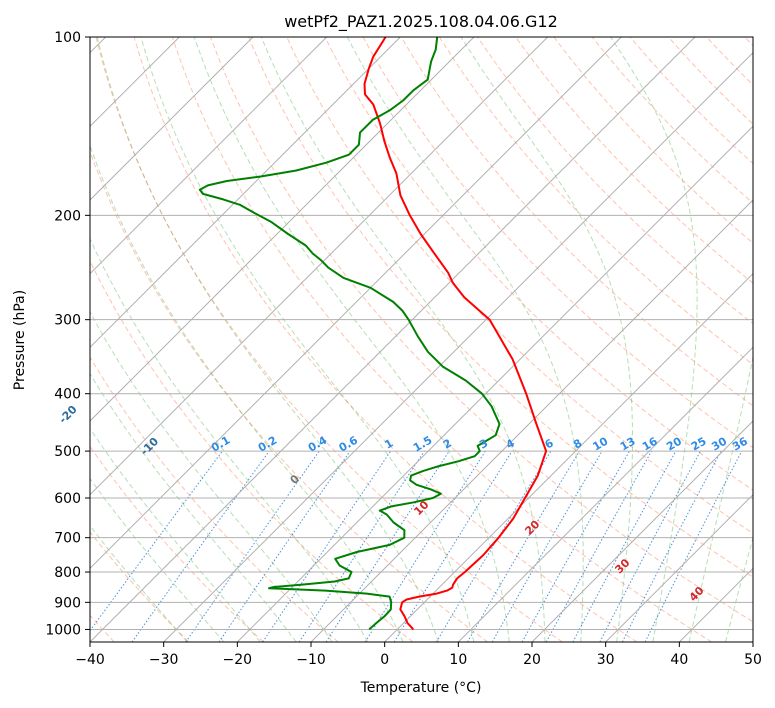 This screenshot has height=708, width=775. What do you see at coordinates (164, 660) in the screenshot?
I see `x-tick-label: −30` at bounding box center [164, 660].